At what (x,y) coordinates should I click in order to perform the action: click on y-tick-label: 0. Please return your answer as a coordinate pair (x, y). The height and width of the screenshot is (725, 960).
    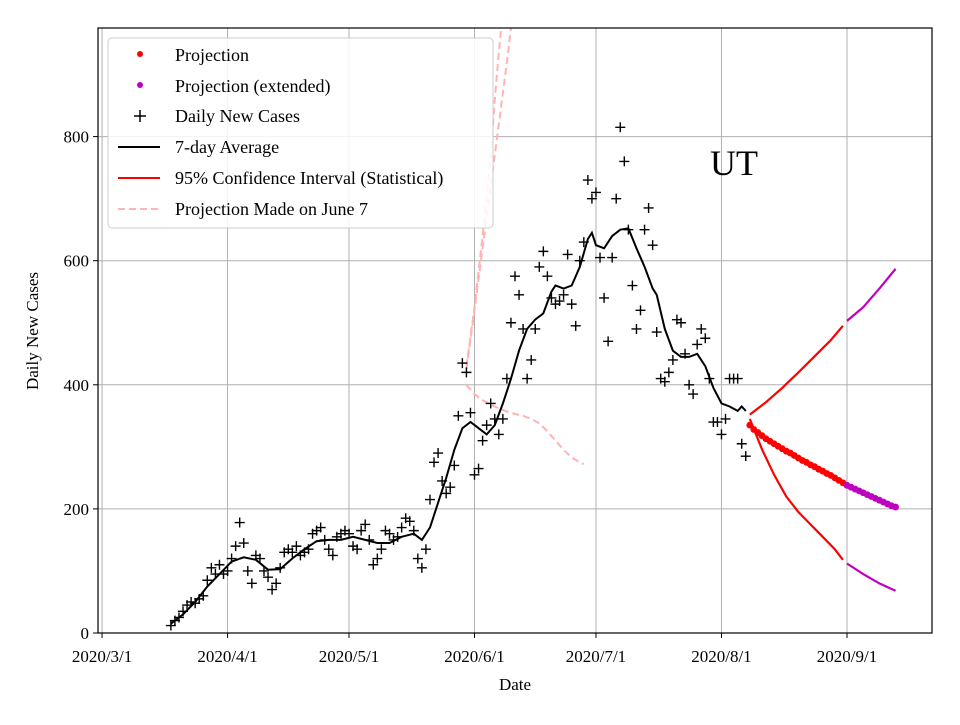
    Looking at the image, I should click on (85, 633).